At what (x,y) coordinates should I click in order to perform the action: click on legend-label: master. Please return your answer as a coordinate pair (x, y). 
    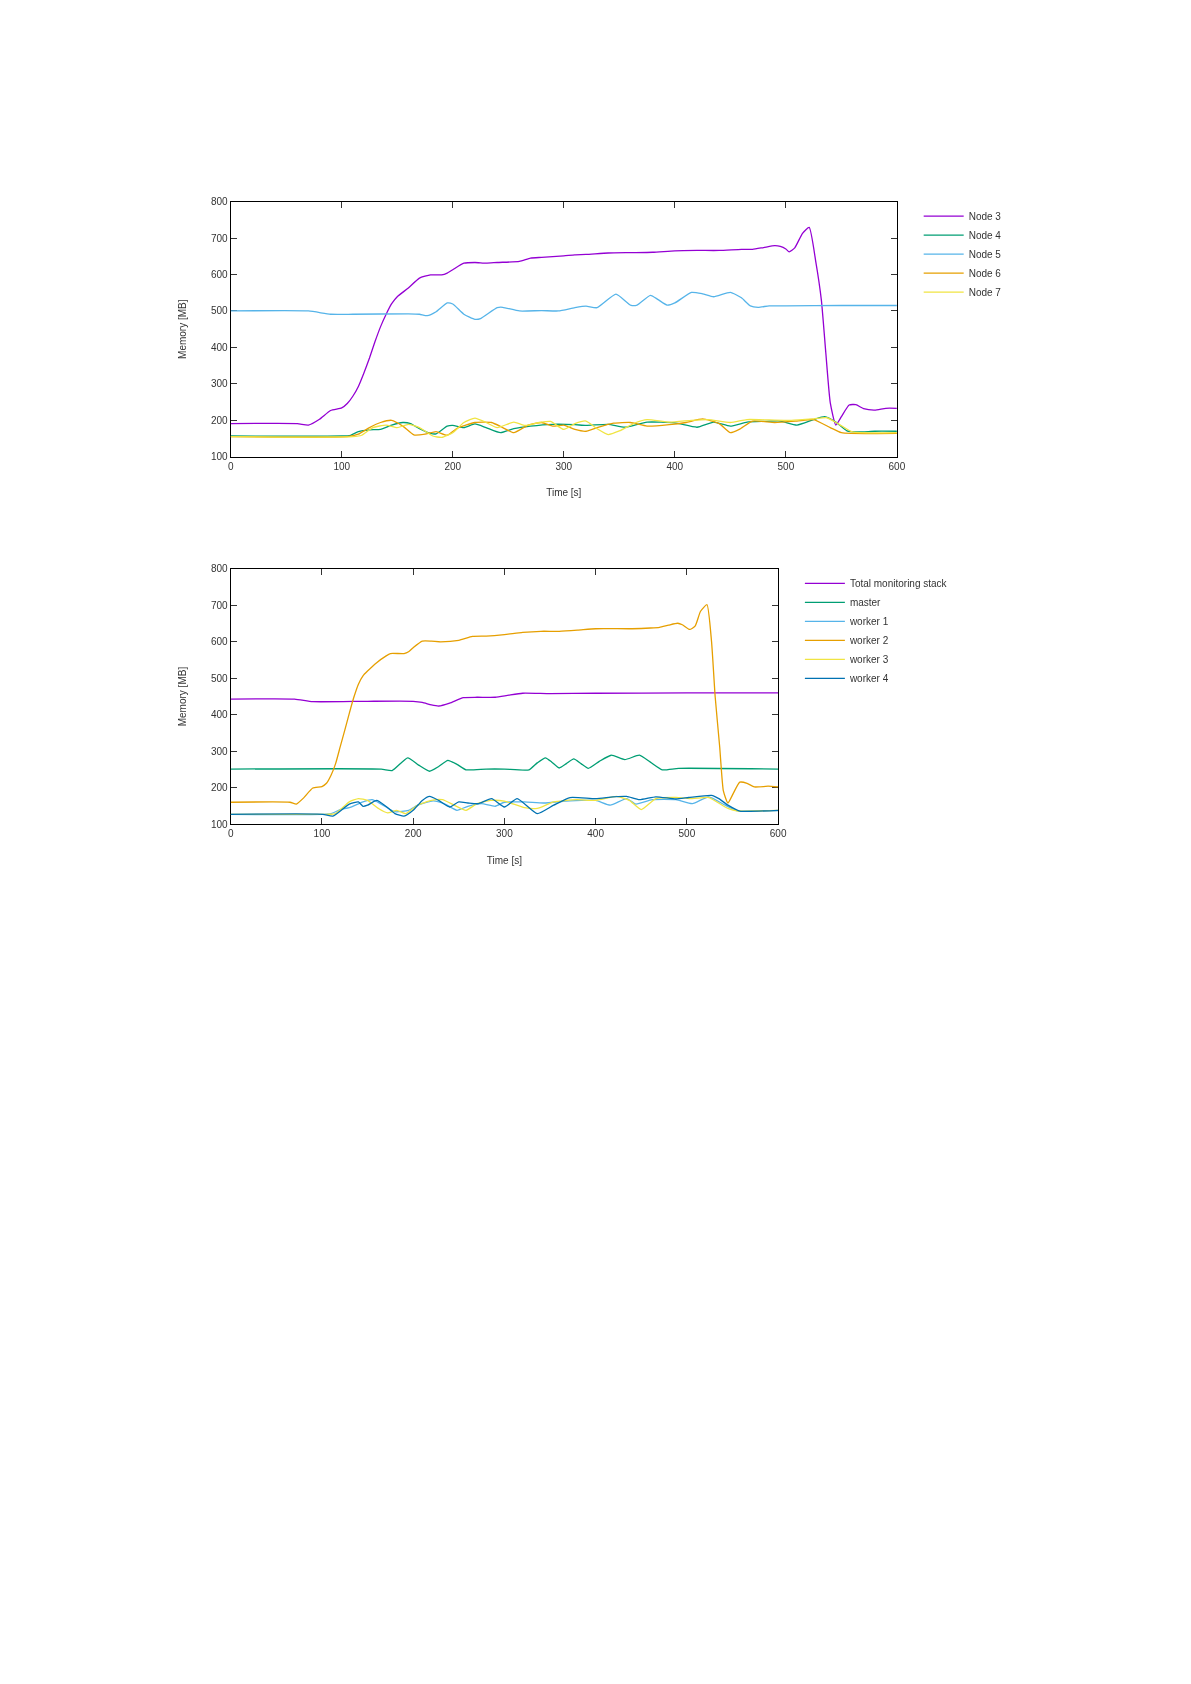
    Looking at the image, I should click on (865, 603).